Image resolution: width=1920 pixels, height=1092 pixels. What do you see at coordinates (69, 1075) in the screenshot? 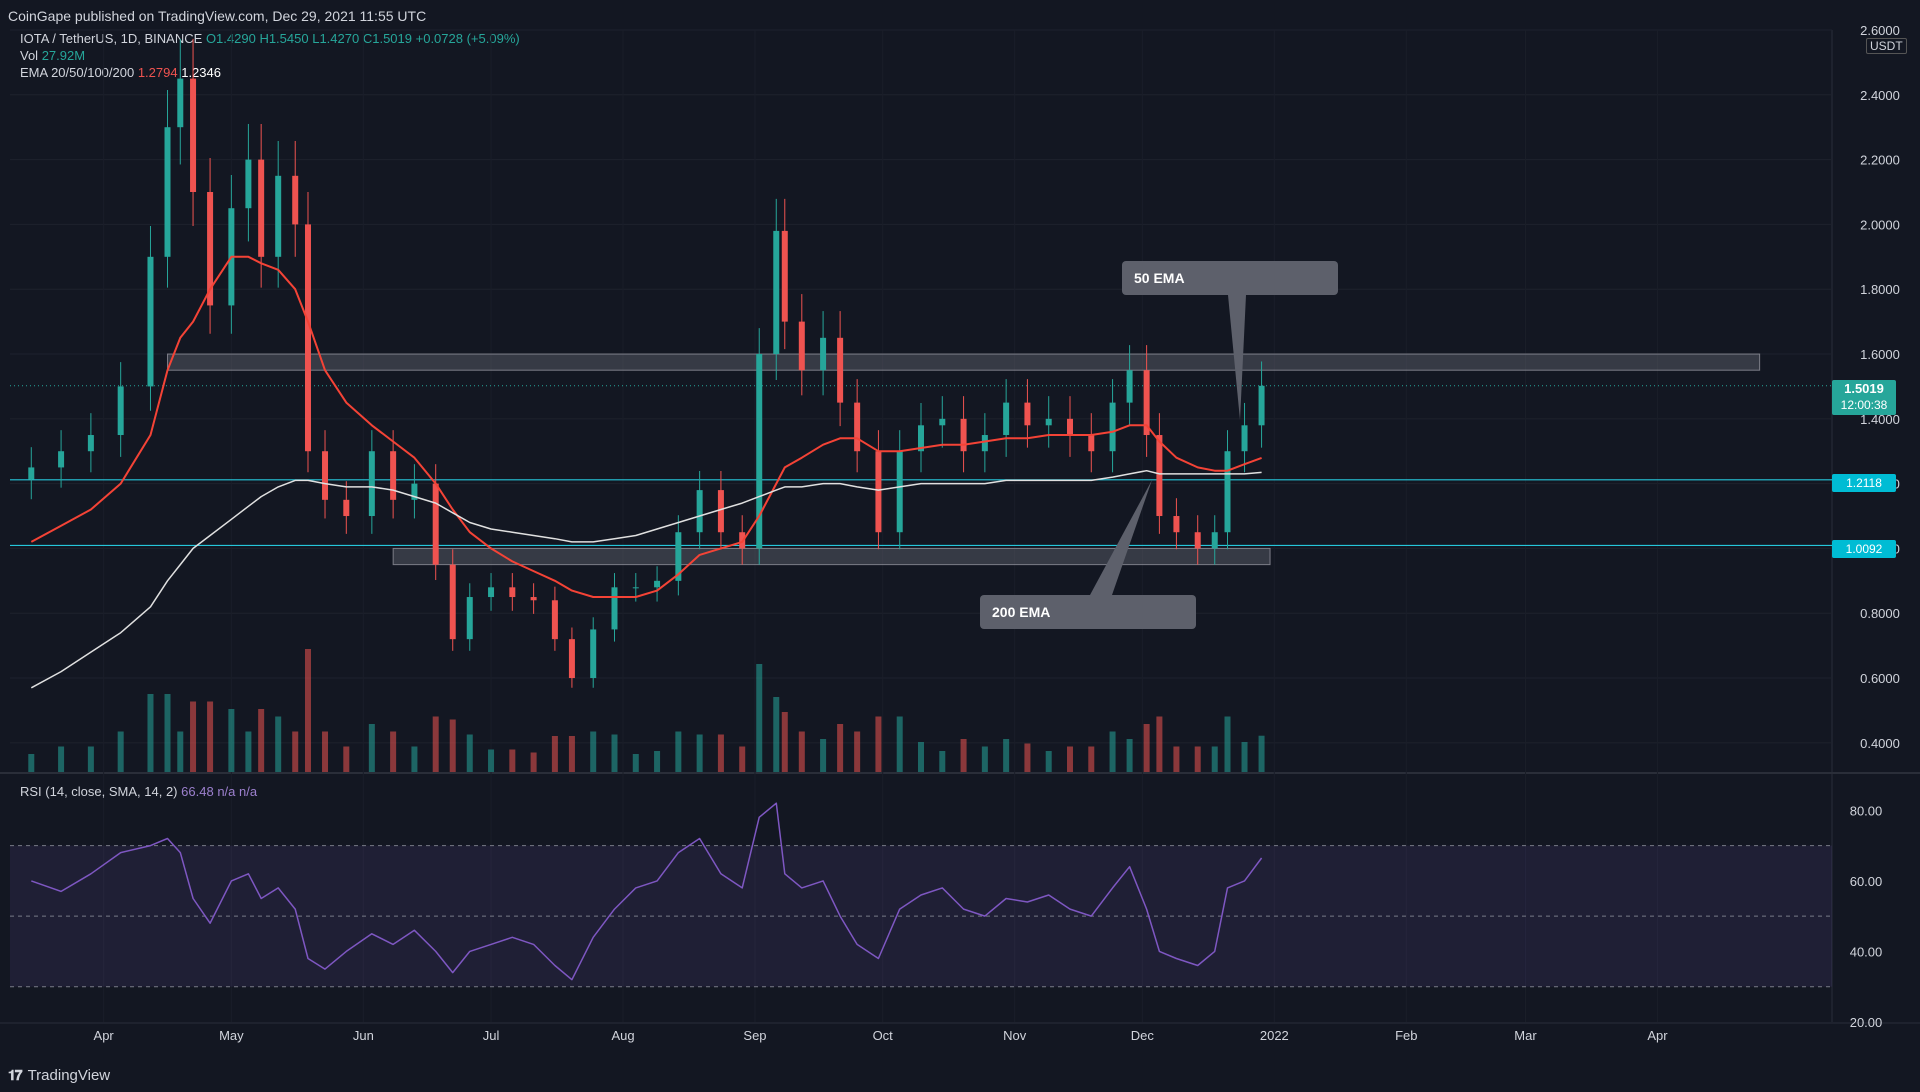
I see `footer-brand-text: TradingView` at bounding box center [69, 1075].